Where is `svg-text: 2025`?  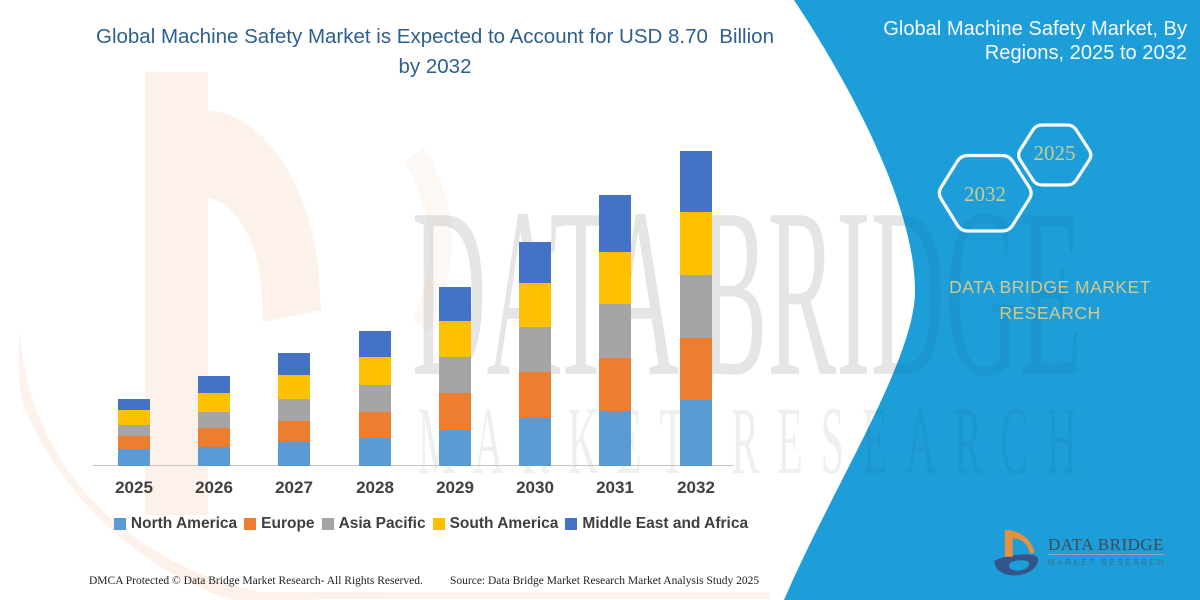 svg-text: 2025 is located at coordinates (1055, 153).